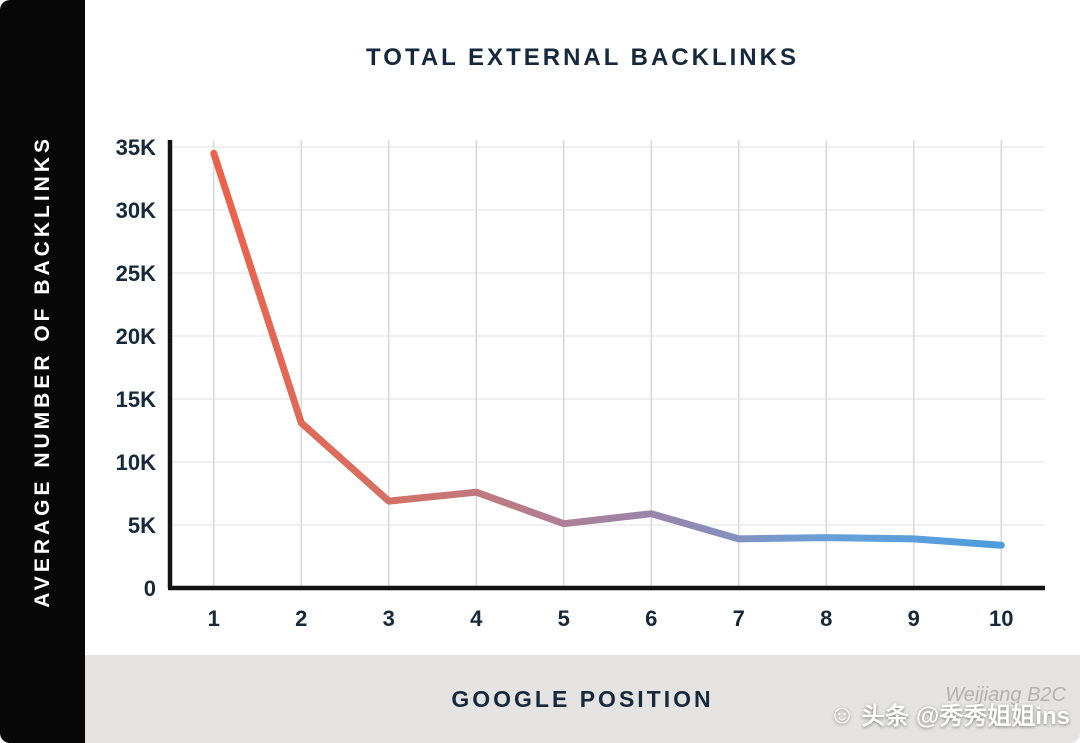 The width and height of the screenshot is (1080, 743). What do you see at coordinates (136, 399) in the screenshot?
I see `y-tick-label: 15K` at bounding box center [136, 399].